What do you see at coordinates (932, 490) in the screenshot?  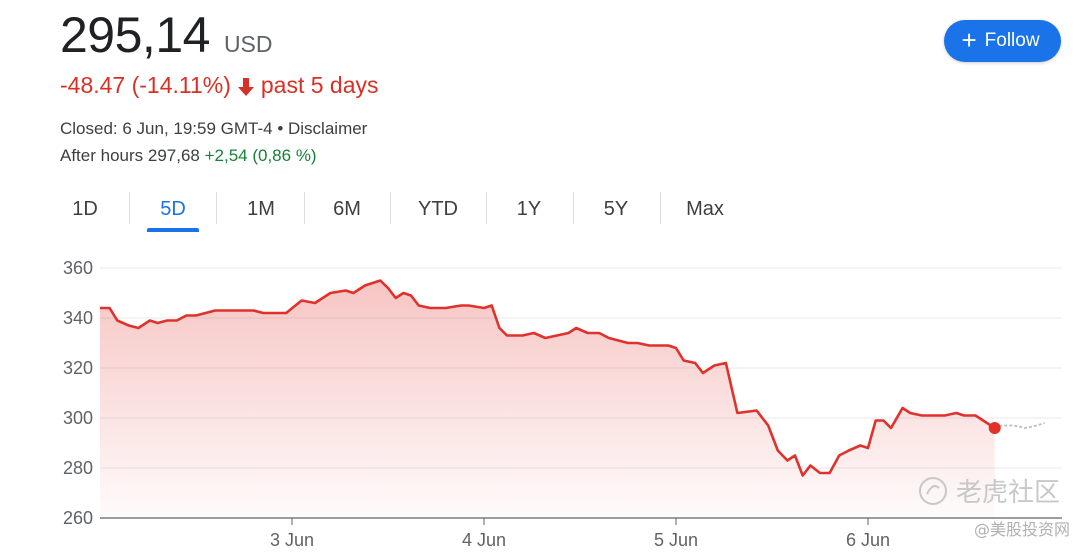 I see `tiger-logo-icon` at bounding box center [932, 490].